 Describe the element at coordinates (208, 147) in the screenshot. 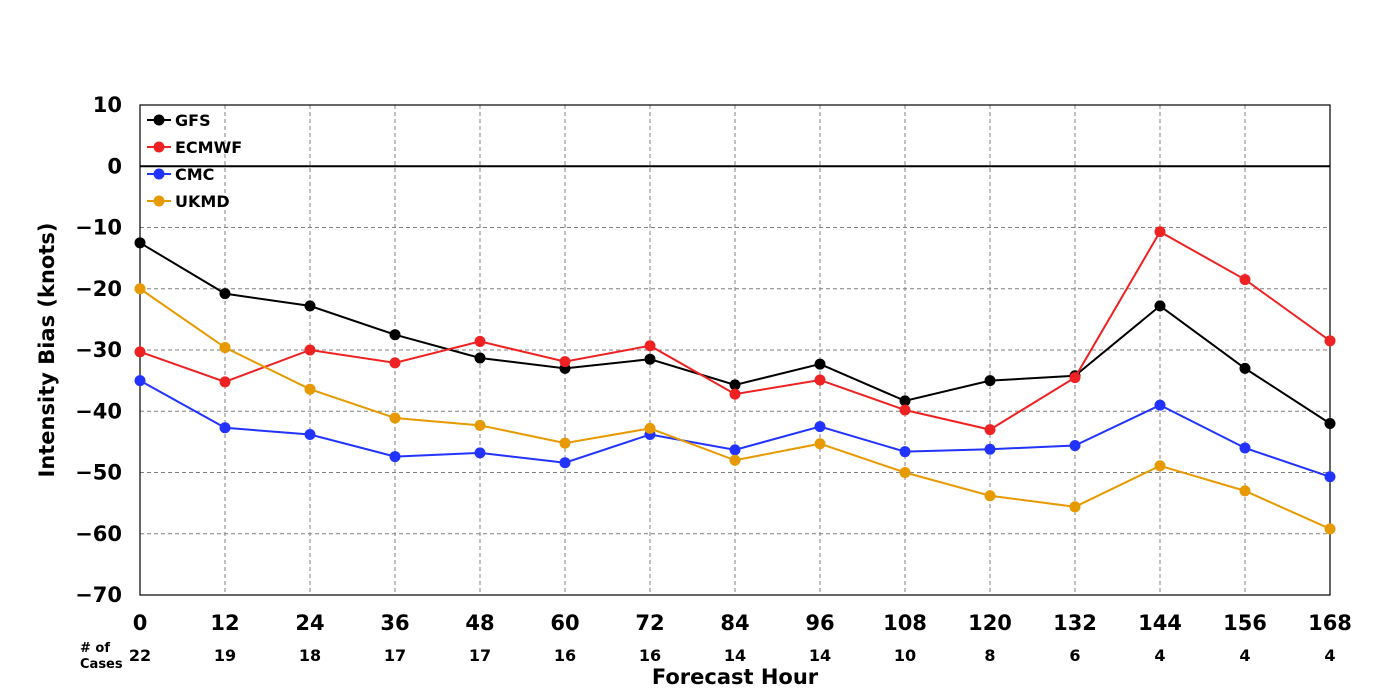

I see `legend-label: ECMWF` at that location.